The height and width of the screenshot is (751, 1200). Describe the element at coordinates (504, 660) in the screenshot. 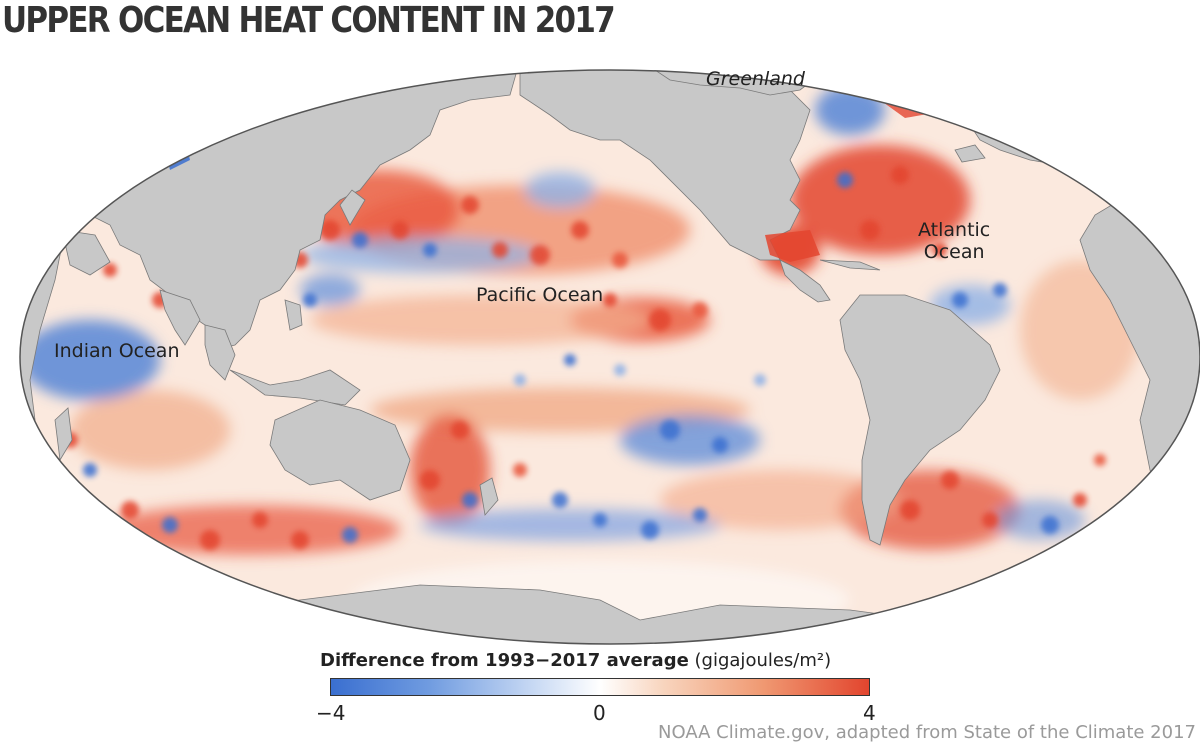

I see `legend-title-main: Difference from 1993−2017 average` at that location.